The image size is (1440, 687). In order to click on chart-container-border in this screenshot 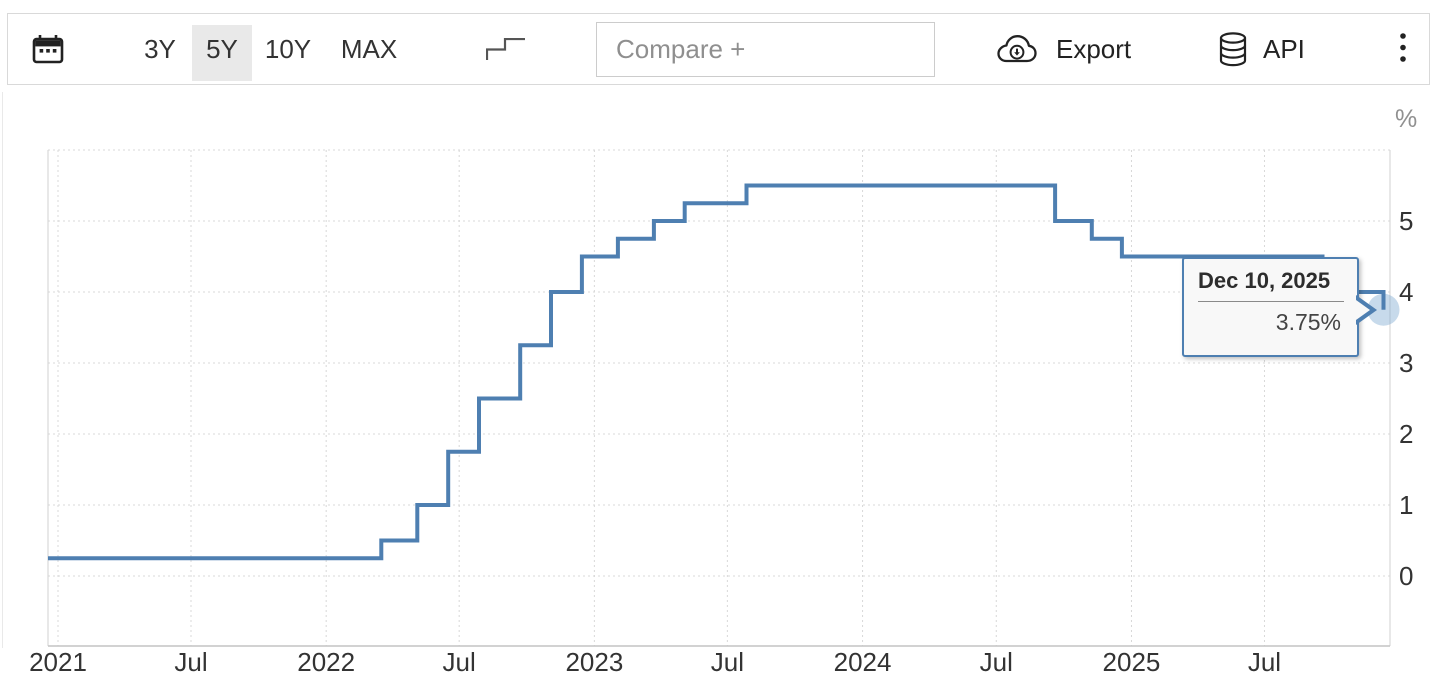, I will do `click(2, 370)`.